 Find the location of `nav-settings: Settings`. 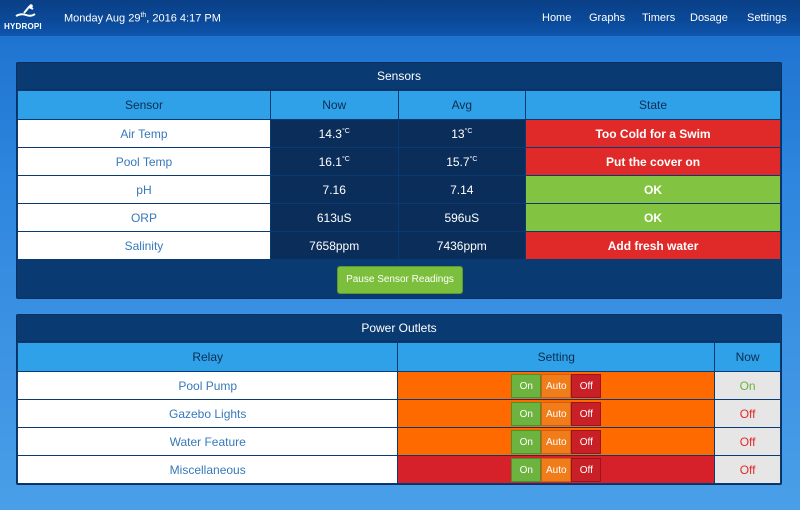

nav-settings: Settings is located at coordinates (767, 18).